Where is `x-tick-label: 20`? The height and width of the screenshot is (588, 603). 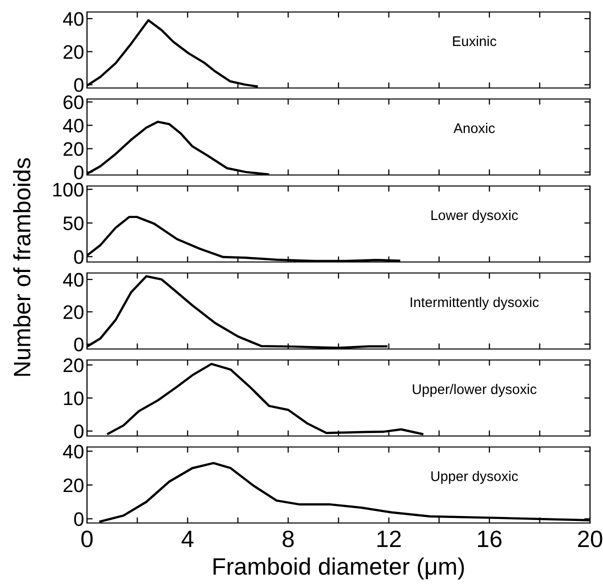
x-tick-label: 20 is located at coordinates (590, 539).